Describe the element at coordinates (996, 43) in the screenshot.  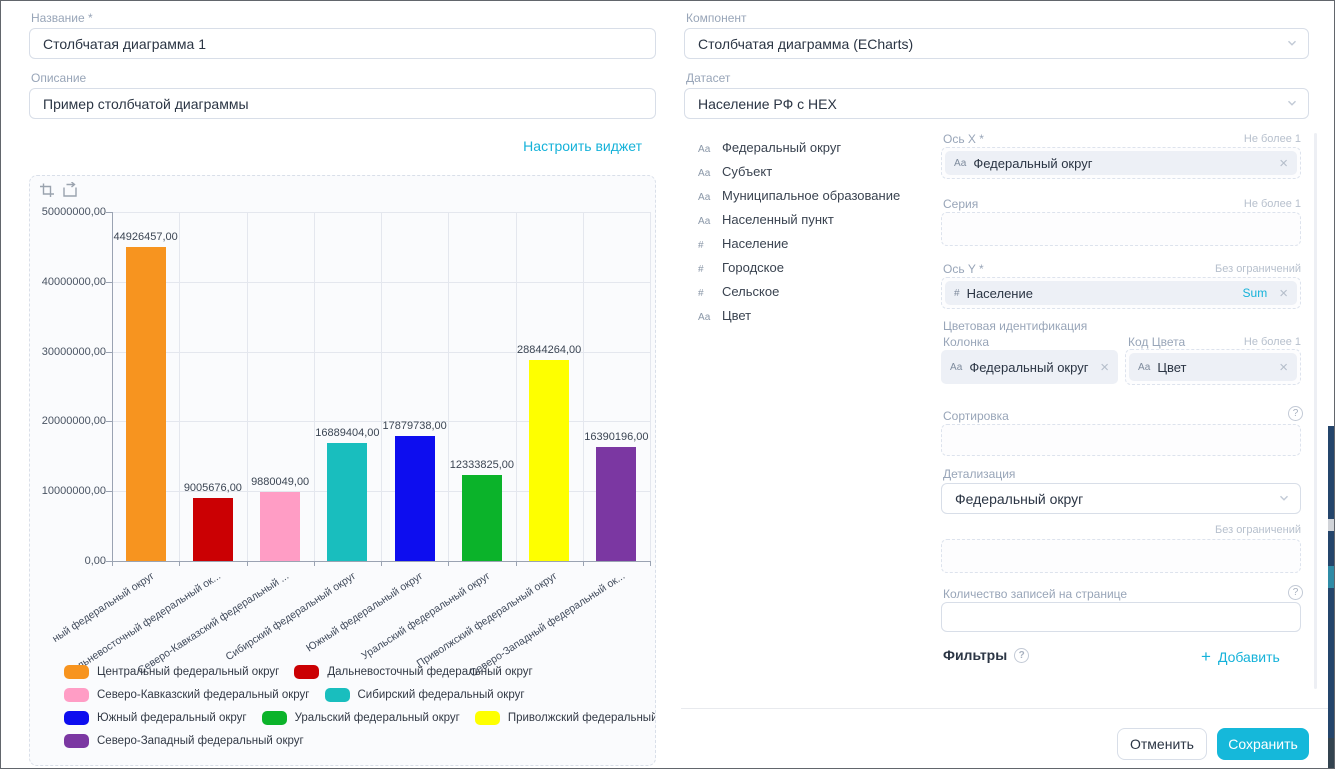
I see `component-select: Столбчатая диаграмма (ECharts)` at that location.